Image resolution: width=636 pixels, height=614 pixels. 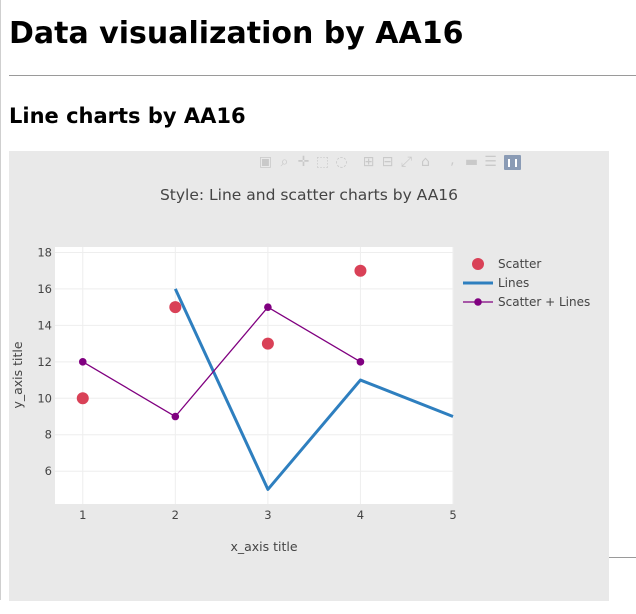 I want to click on camera-icon: ▣, so click(x=265, y=162).